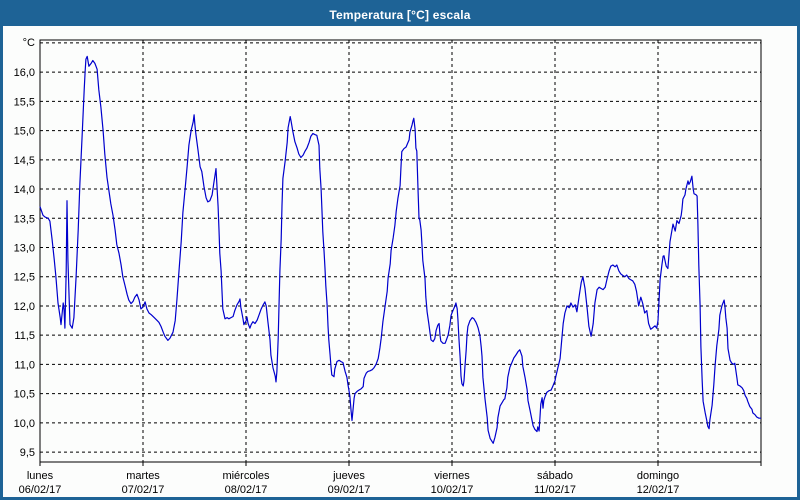 Image resolution: width=800 pixels, height=500 pixels. Describe the element at coordinates (24, 190) in the screenshot. I see `y-tick-label: 14,0` at that location.